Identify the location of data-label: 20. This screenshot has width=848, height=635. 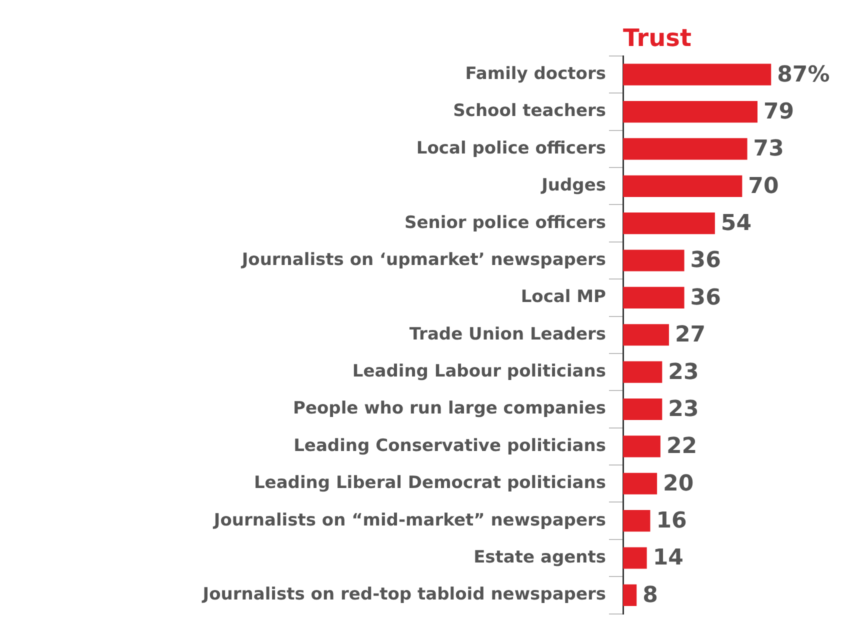
(678, 483).